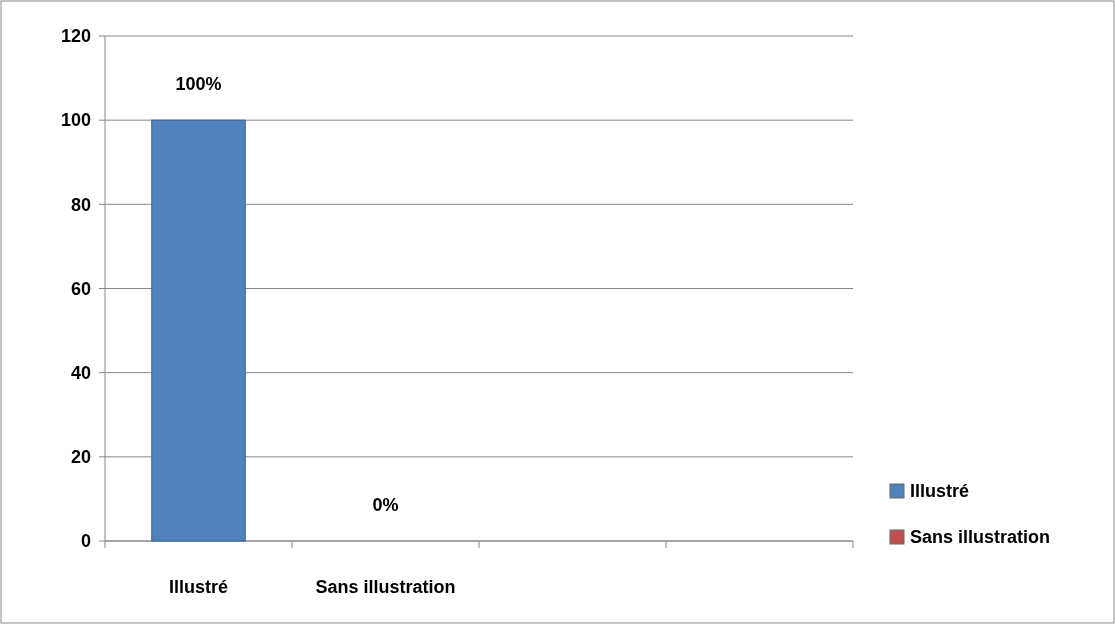  I want to click on y-tick-label: 20, so click(80, 457).